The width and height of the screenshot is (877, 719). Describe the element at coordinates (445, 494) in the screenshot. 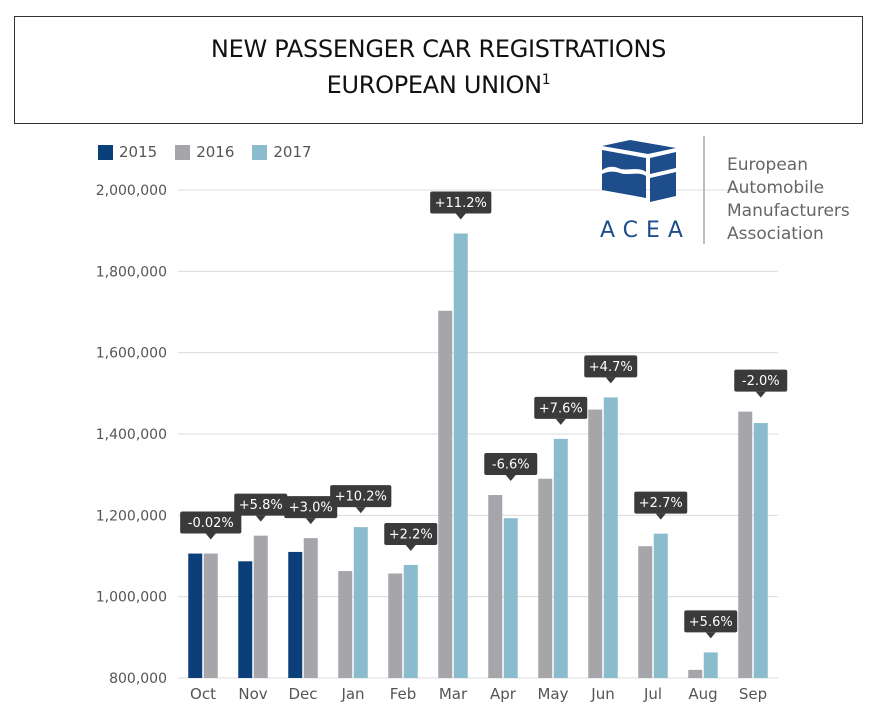

I see `bar-2016-mar` at that location.